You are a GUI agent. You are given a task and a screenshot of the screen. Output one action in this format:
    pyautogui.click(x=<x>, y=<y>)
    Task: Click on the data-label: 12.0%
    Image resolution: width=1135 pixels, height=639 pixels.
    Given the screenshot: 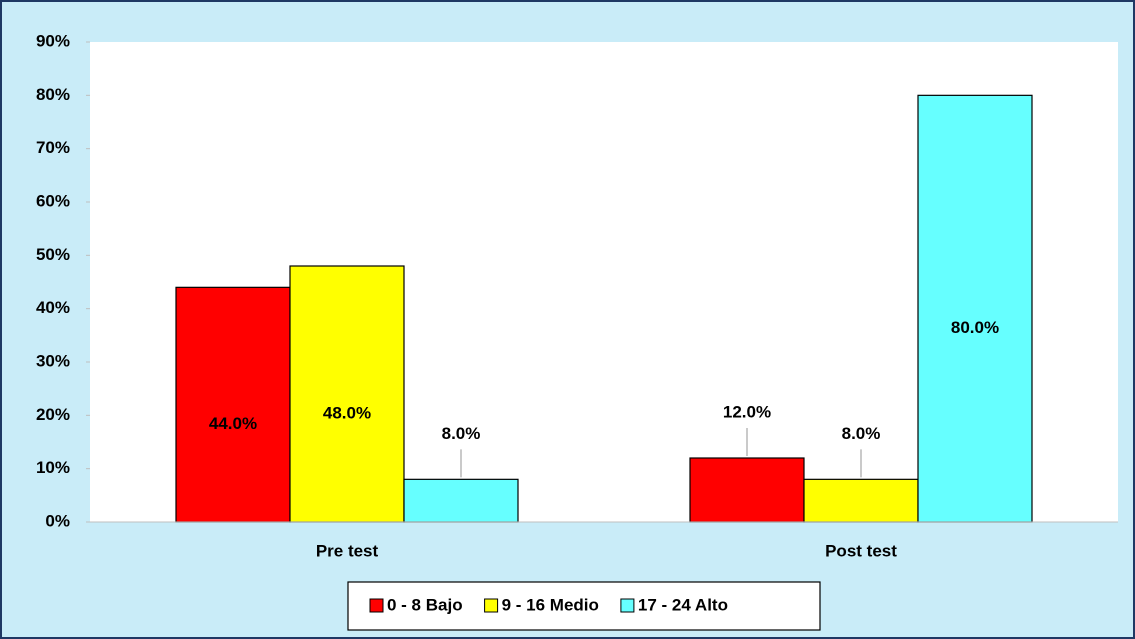 What is the action you would take?
    pyautogui.click(x=747, y=411)
    